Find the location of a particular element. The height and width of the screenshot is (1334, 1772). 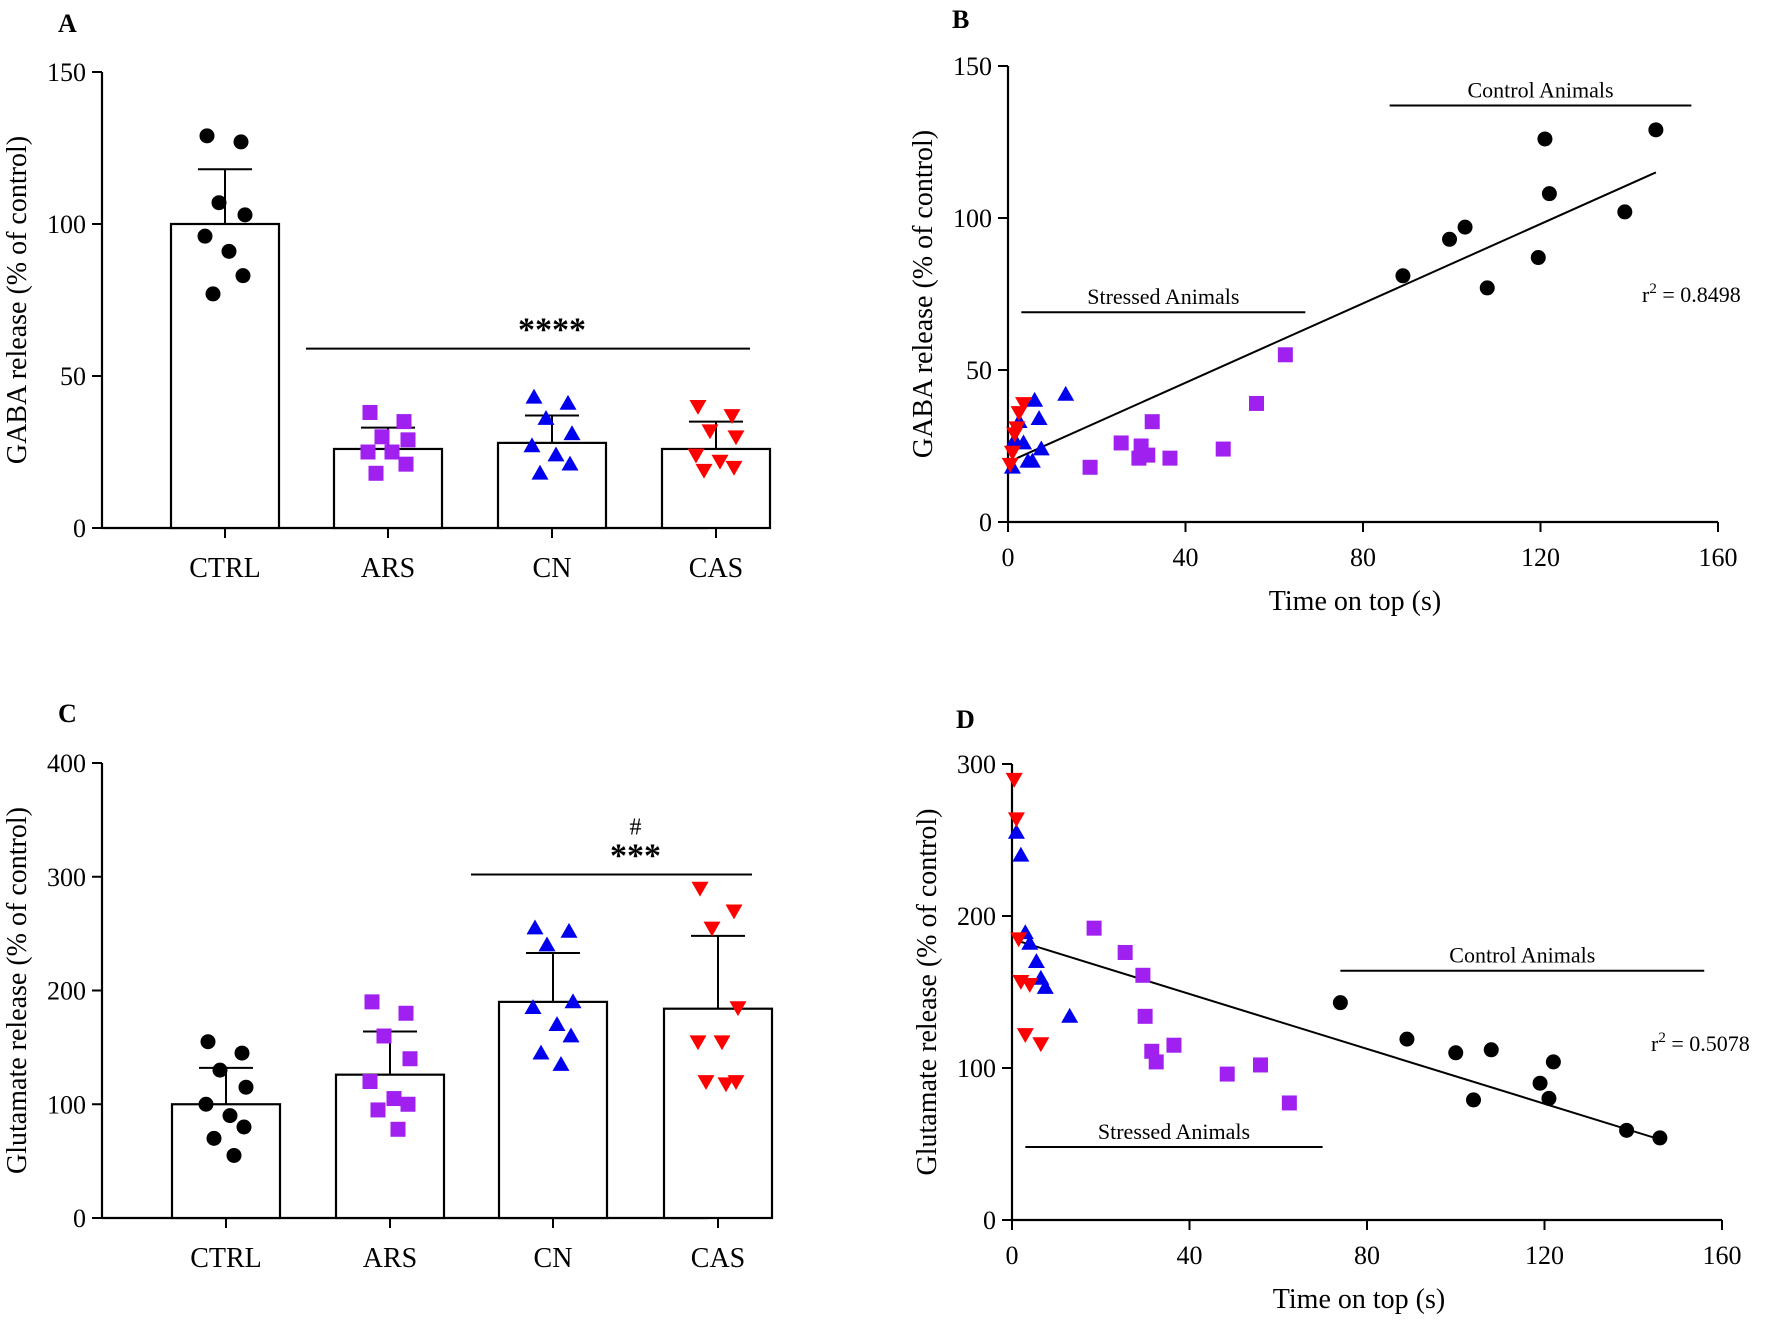

significance-label: **** is located at coordinates (552, 330).